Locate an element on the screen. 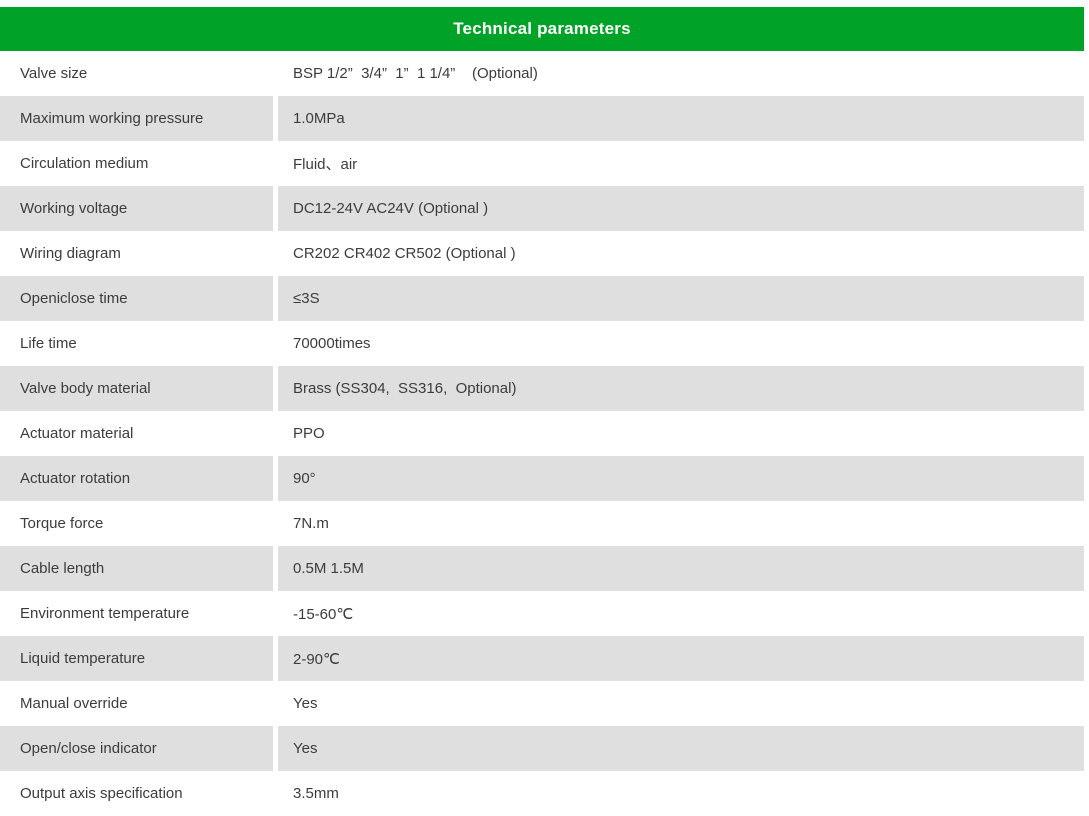 This screenshot has width=1089, height=816. param-label: Manual override is located at coordinates (74, 703).